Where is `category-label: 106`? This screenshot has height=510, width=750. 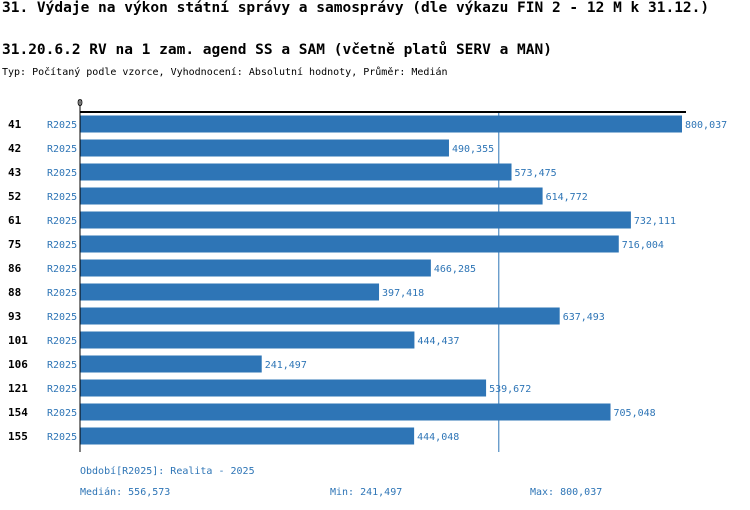
category-label: 106 is located at coordinates (18, 364).